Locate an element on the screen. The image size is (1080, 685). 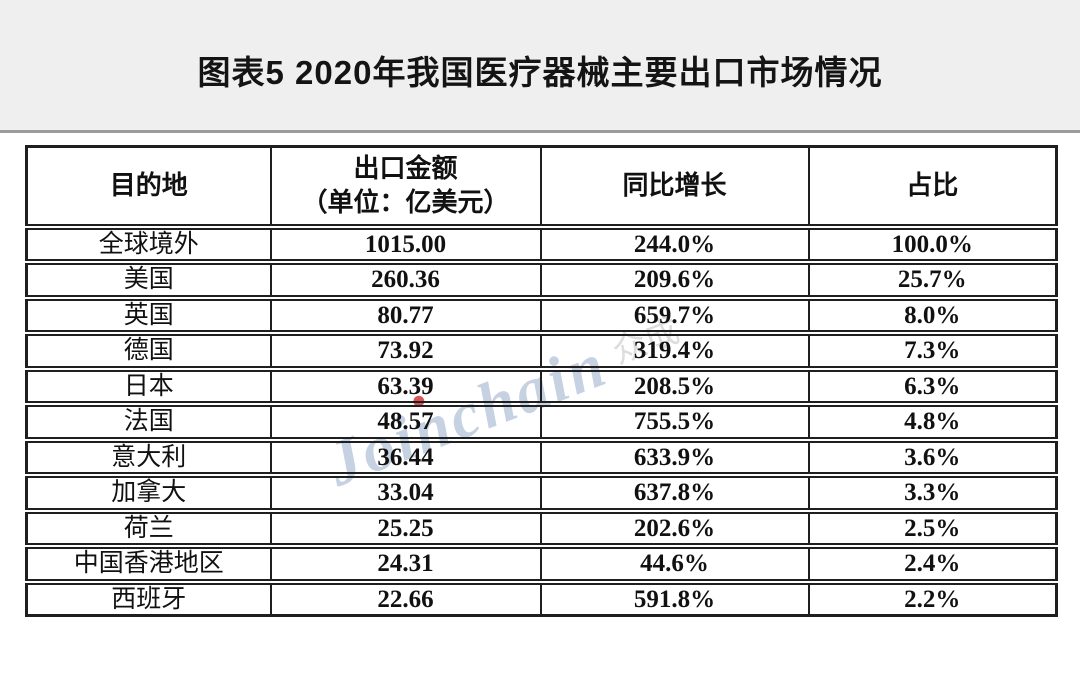
cell-destination: 法国 is located at coordinates (148, 423).